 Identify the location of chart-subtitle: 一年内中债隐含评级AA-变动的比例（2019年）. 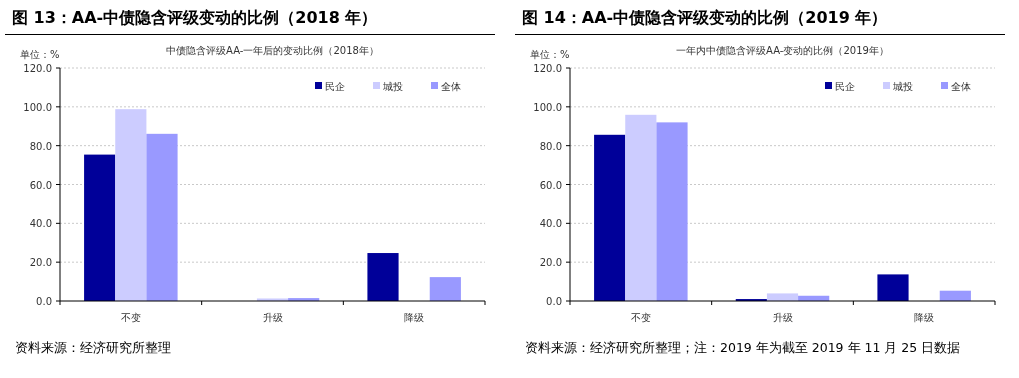
(782, 50).